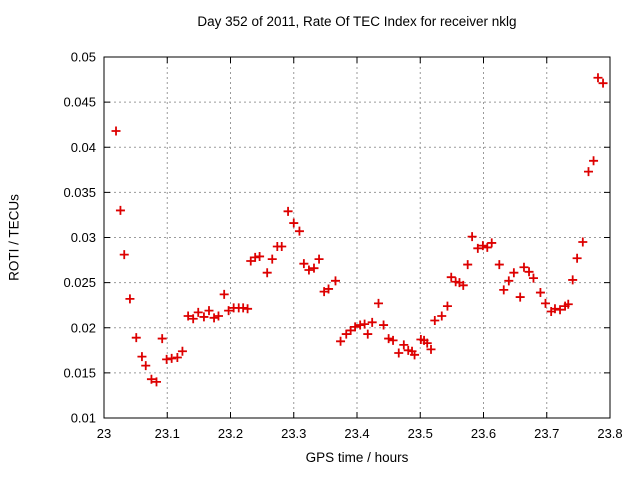 Image resolution: width=640 pixels, height=480 pixels. Describe the element at coordinates (14, 237) in the screenshot. I see `y-axis-title: ROTI / TECUs` at that location.